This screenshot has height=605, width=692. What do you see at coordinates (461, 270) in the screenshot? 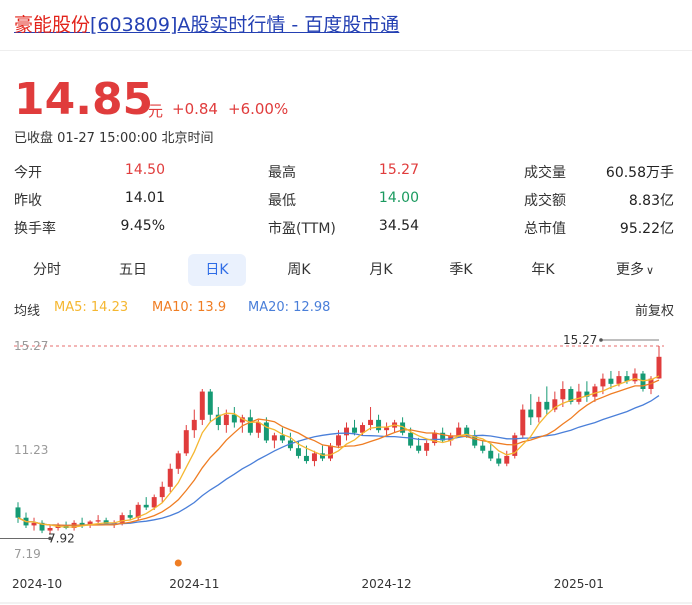
I see `tab-quarterly-k: 季K` at bounding box center [461, 270].